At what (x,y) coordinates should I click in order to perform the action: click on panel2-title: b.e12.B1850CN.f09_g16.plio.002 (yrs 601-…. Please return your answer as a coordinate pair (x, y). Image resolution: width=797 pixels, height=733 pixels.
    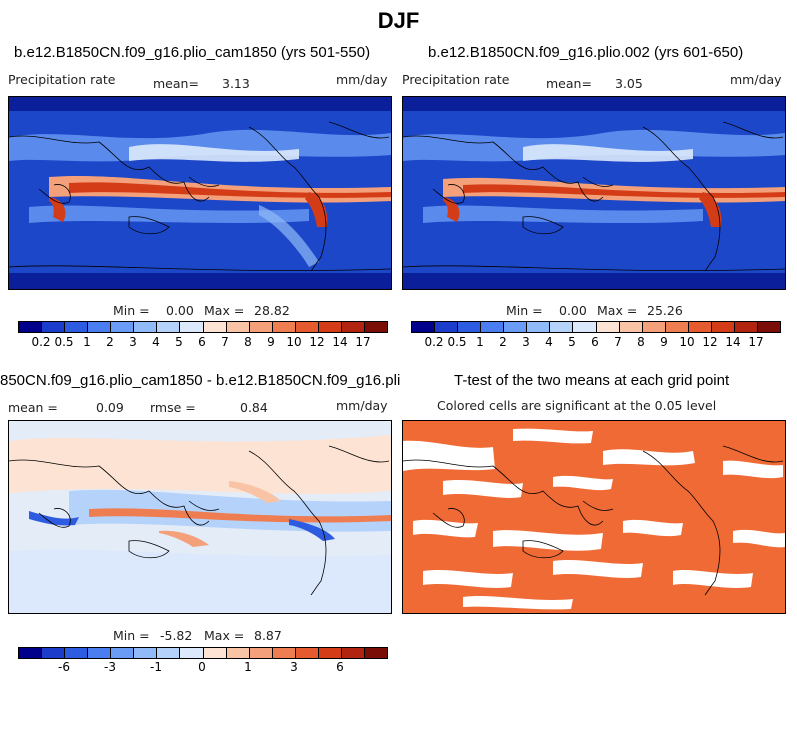
    Looking at the image, I should click on (586, 52).